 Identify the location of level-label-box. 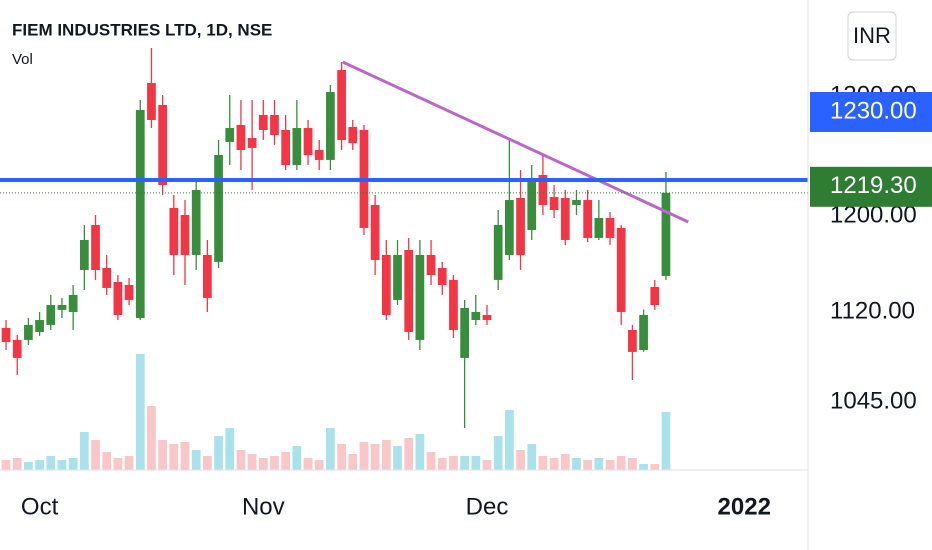
(871, 111).